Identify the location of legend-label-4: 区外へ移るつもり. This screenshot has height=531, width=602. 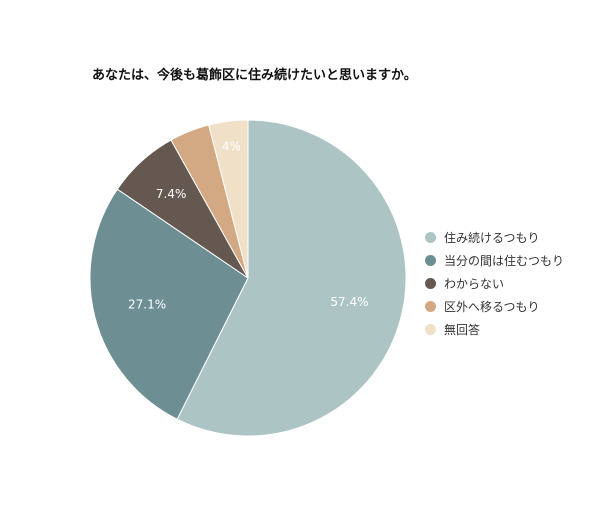
(492, 307).